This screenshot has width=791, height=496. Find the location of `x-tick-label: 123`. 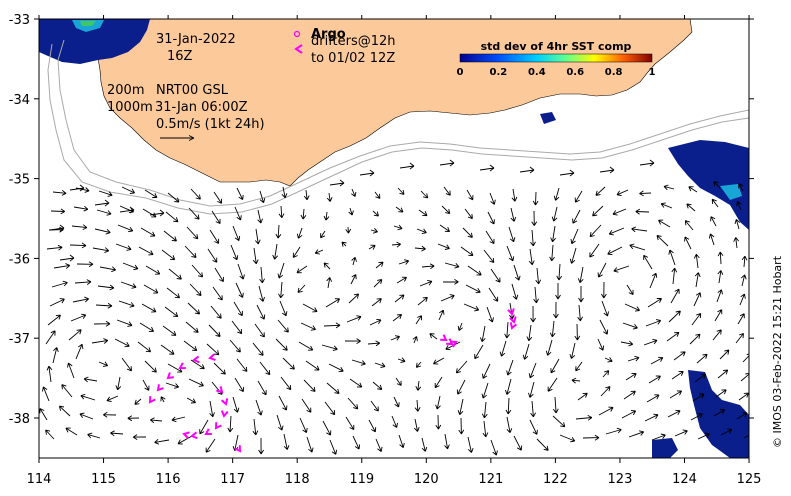

x-tick-label: 123 is located at coordinates (620, 479).